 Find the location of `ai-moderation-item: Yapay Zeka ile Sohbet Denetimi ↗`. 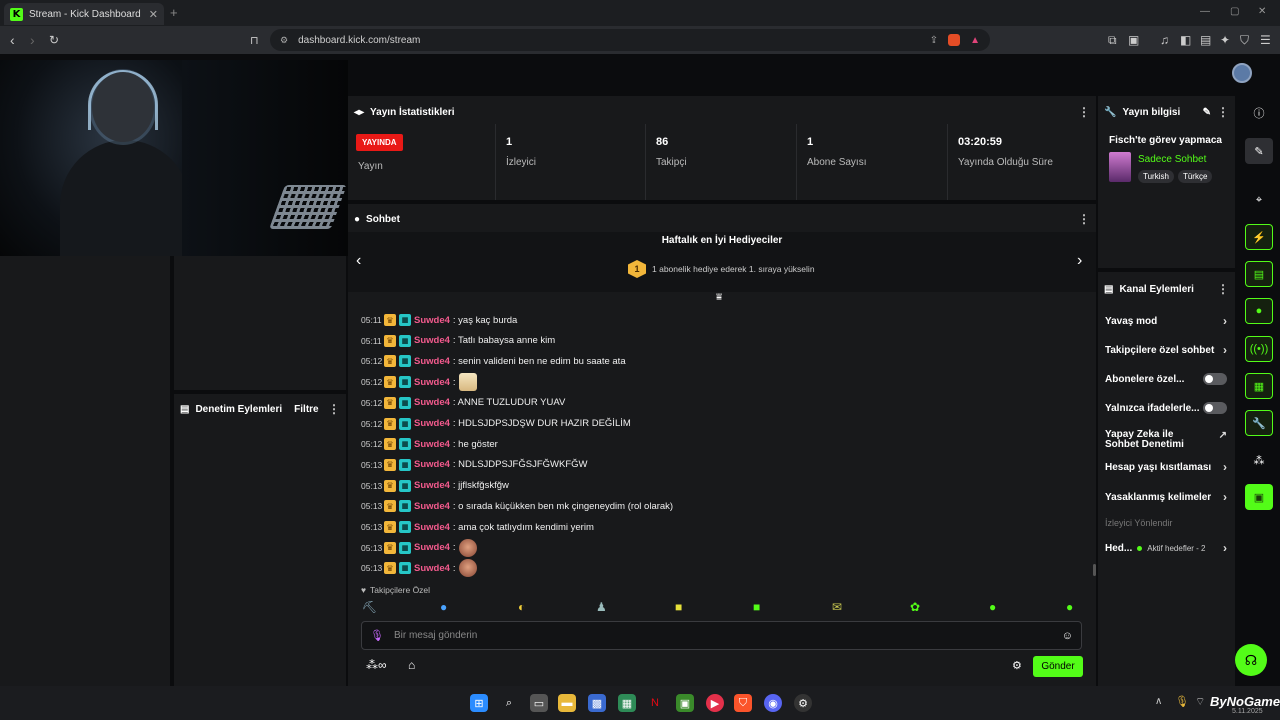

ai-moderation-item: Yapay Zeka ile Sohbet Denetimi ↗ is located at coordinates (1166, 440).